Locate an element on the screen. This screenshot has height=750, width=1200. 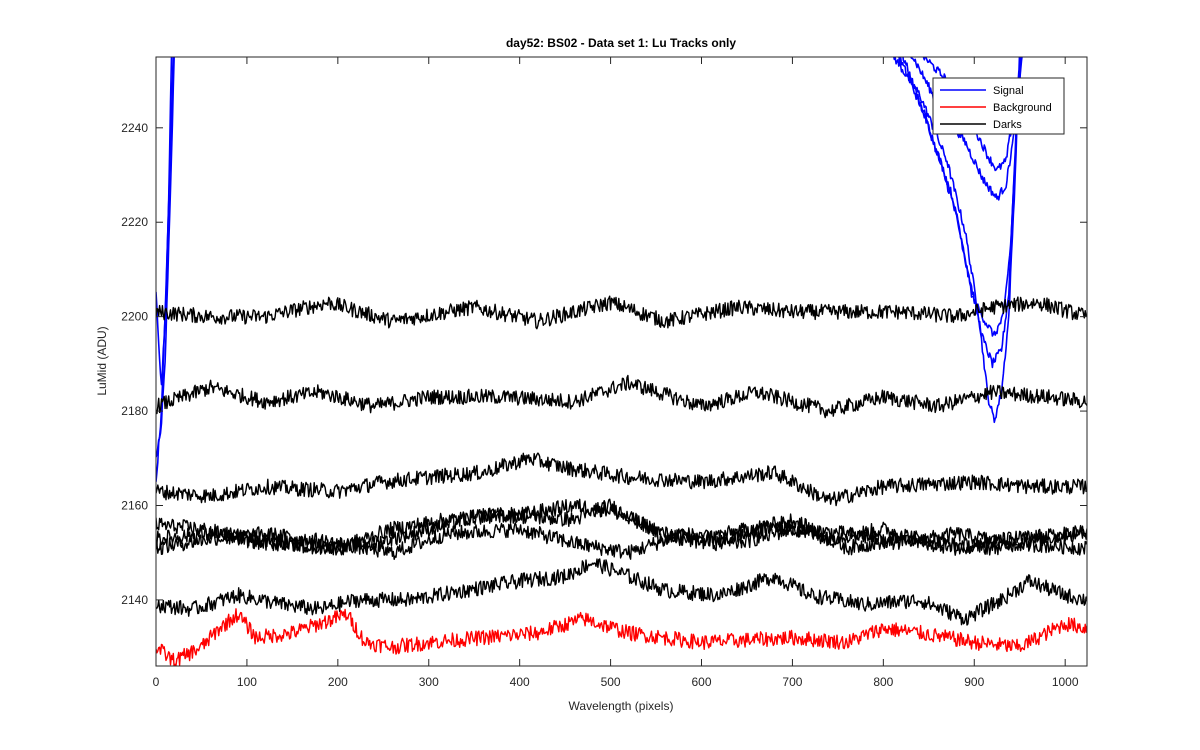
x-tick-label: 400 is located at coordinates (520, 682).